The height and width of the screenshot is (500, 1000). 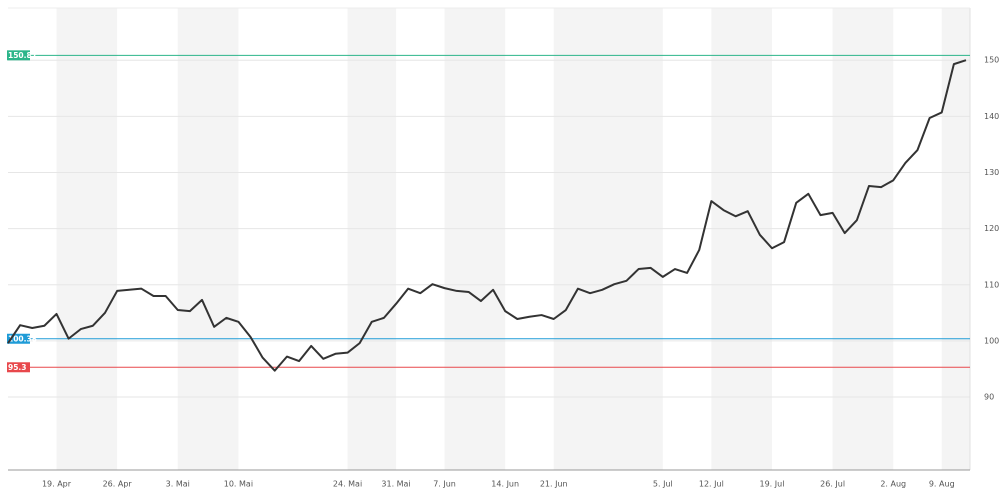 I want to click on x-tick-label: 21. Jun, so click(x=554, y=484).